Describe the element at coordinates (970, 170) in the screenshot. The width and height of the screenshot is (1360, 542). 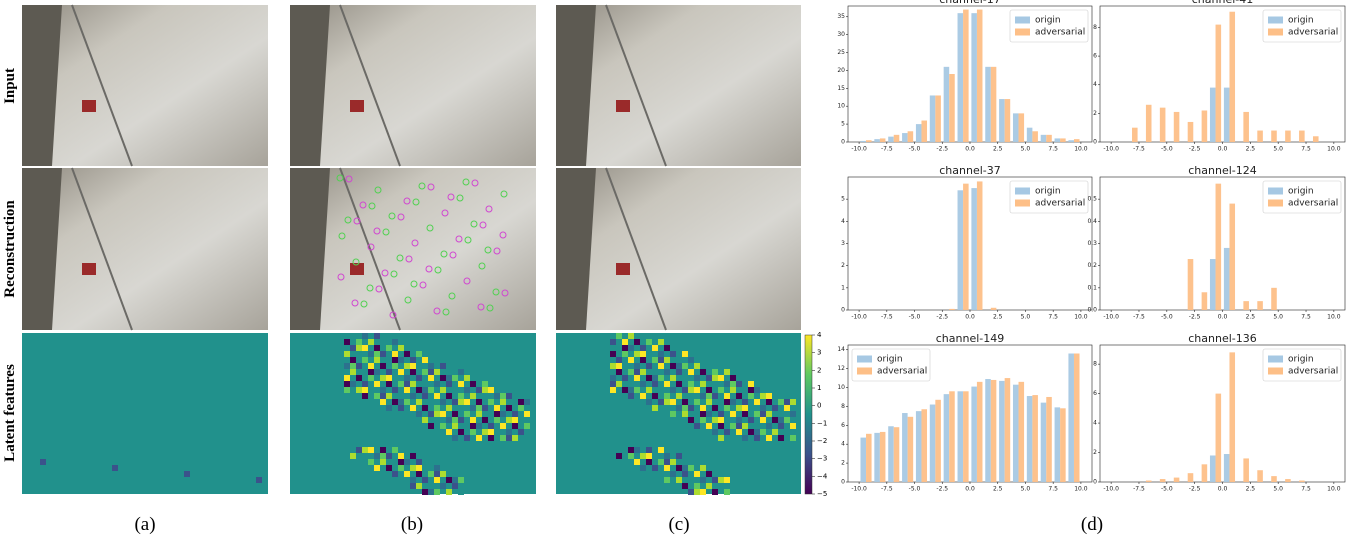
I see `chart-title: channel-37` at that location.